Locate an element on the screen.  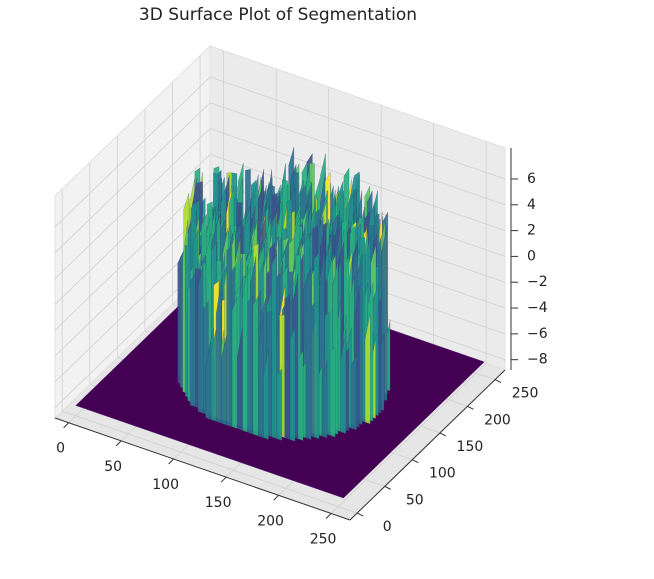
y-tick-label: 200 is located at coordinates (497, 420).